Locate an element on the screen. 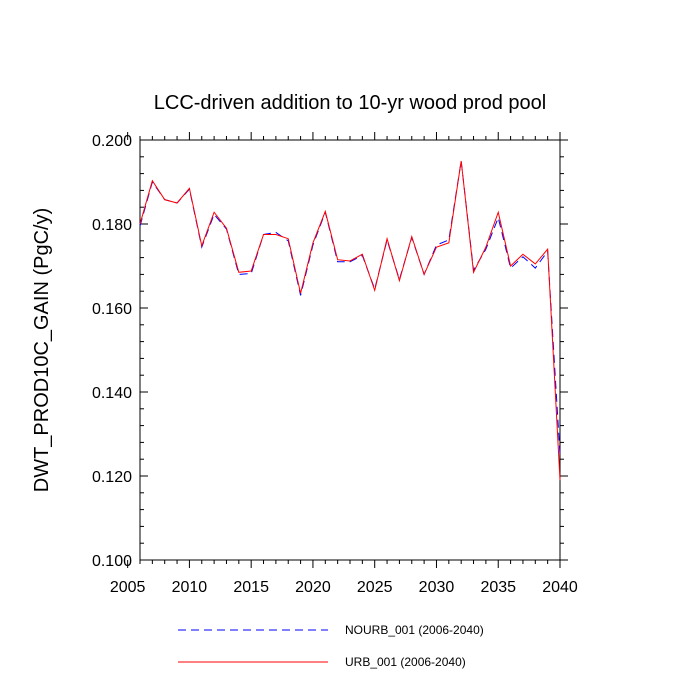 This screenshot has height=700, width=700. legend-label-2: URB_001 (2006-2040) is located at coordinates (405, 662).